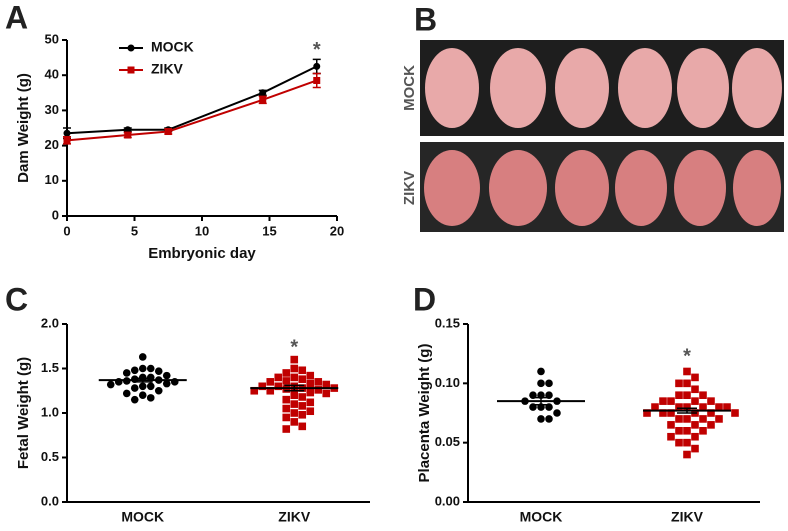 This screenshot has width=788, height=531. I want to click on panel-letter: D, so click(424, 299).